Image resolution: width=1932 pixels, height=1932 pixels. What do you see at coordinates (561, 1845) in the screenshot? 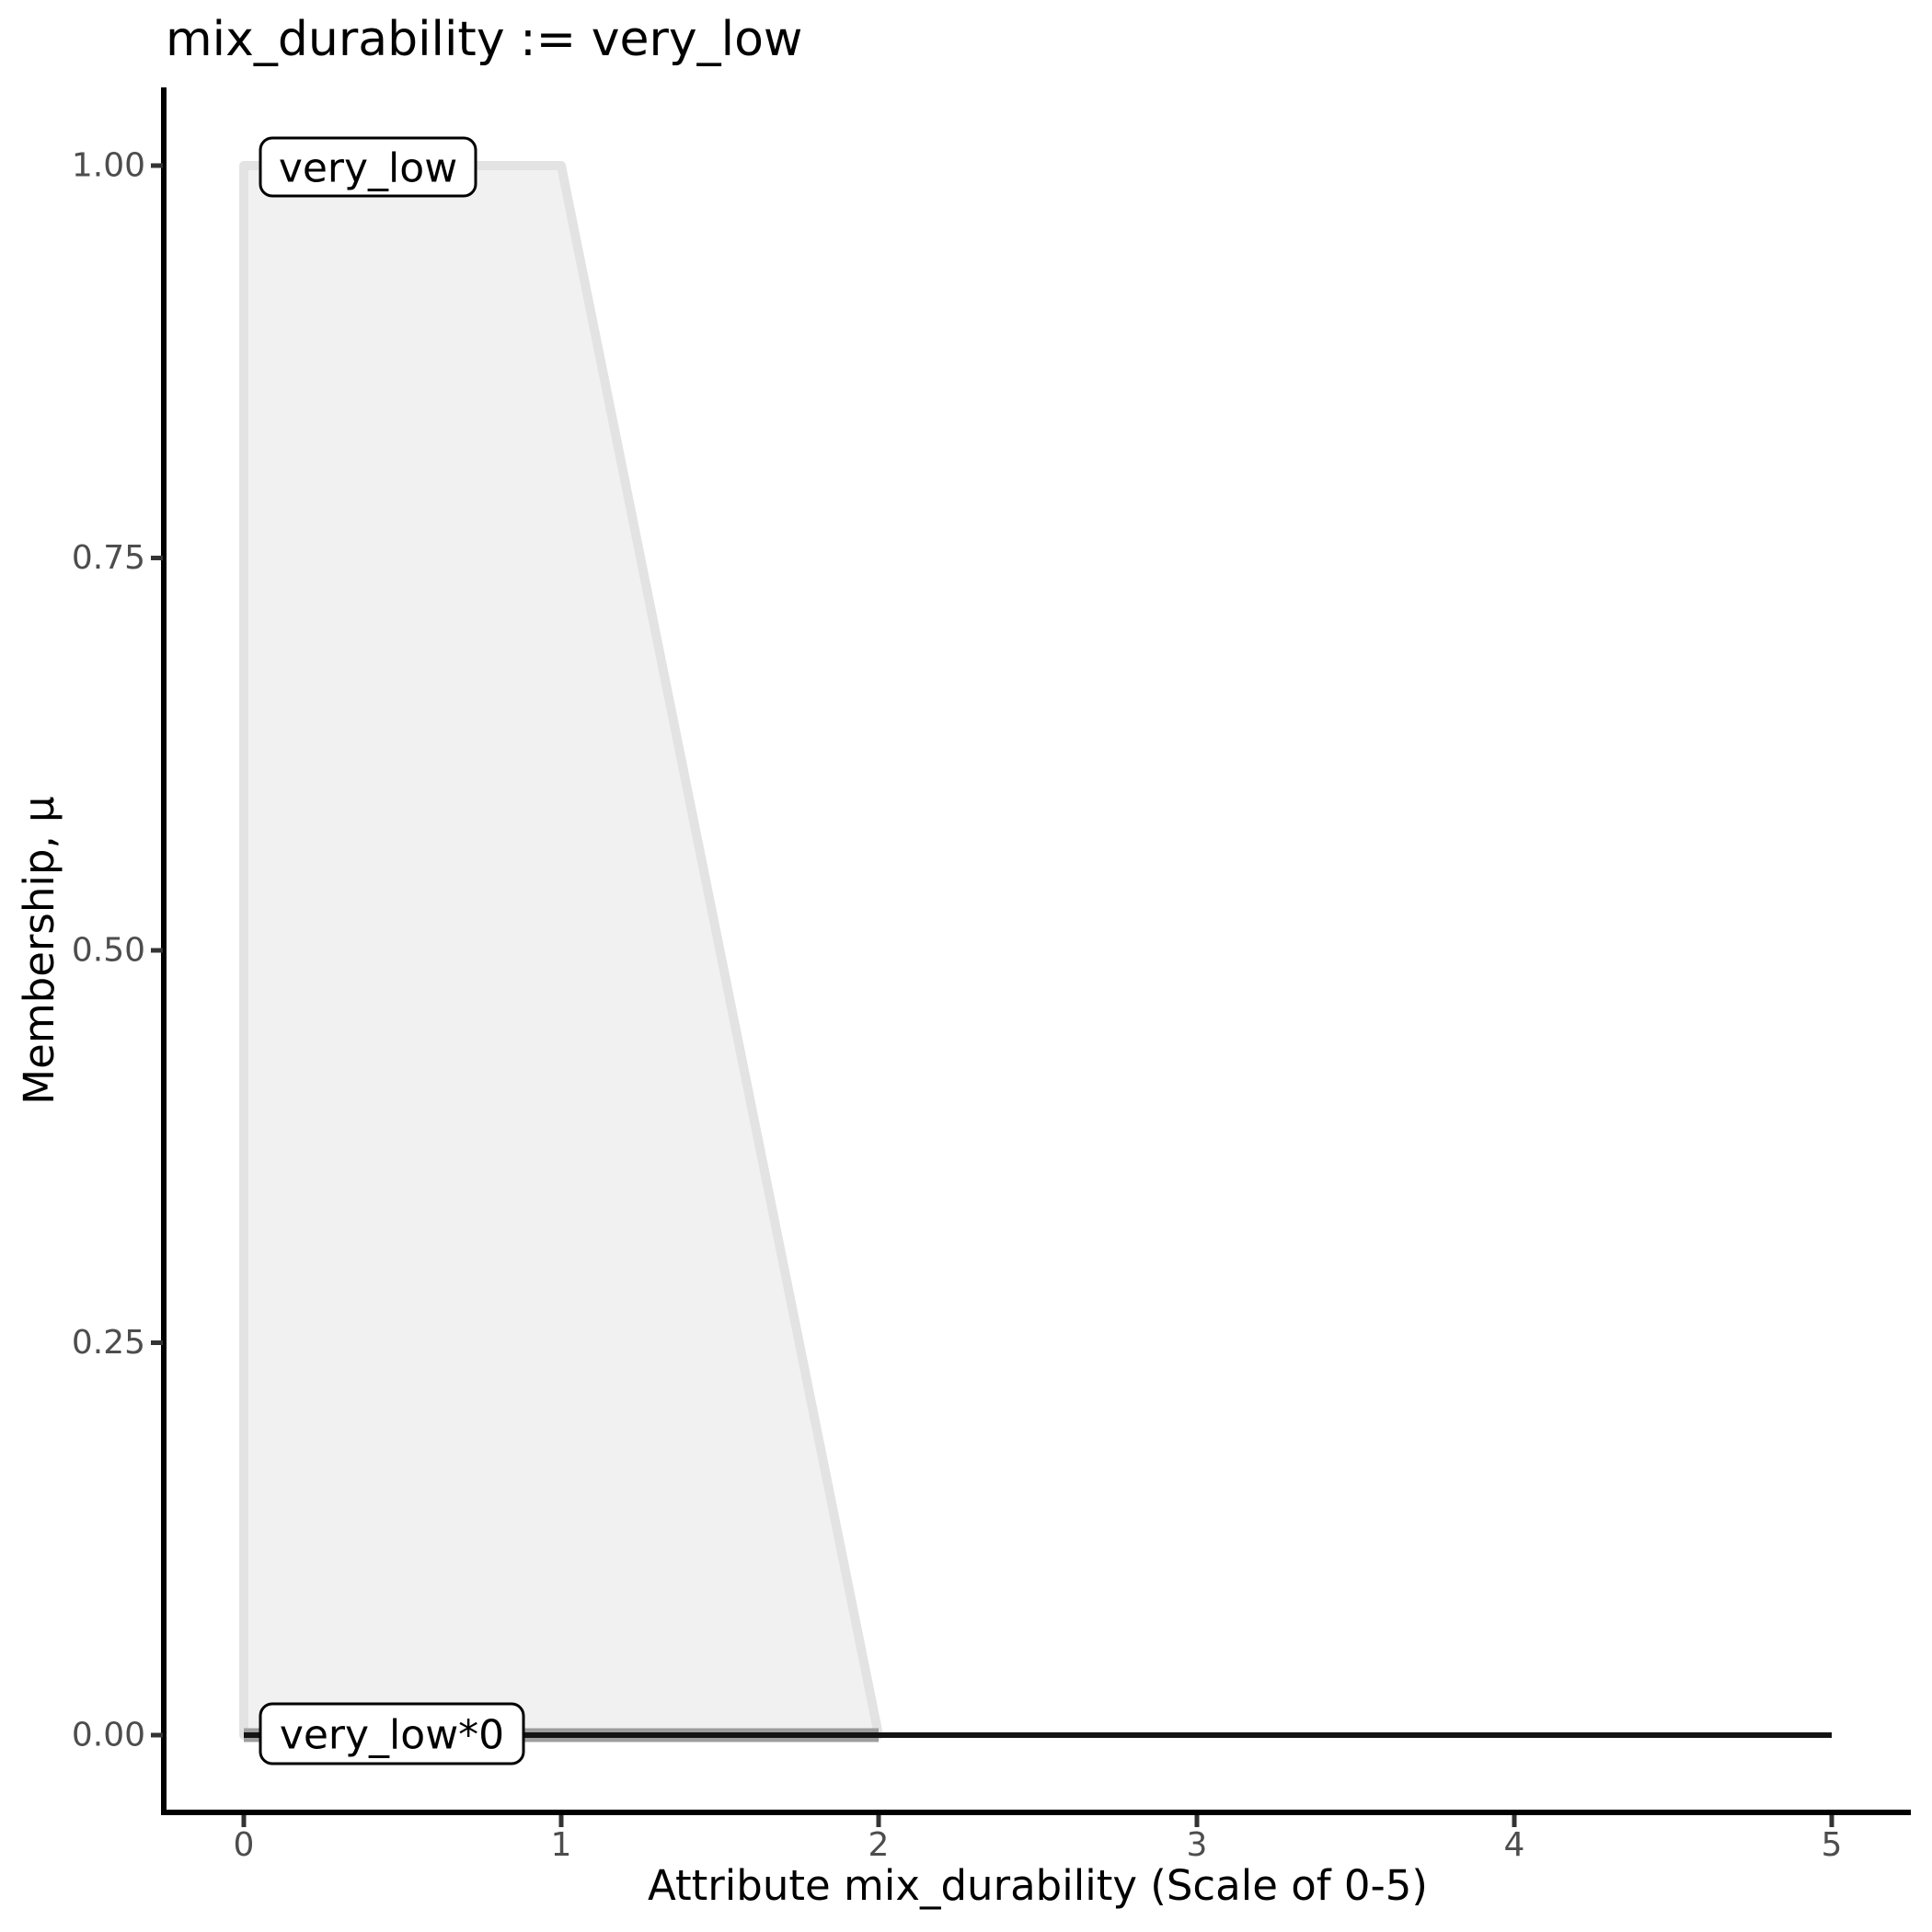
I see `x-tick-label: 1` at bounding box center [561, 1845].